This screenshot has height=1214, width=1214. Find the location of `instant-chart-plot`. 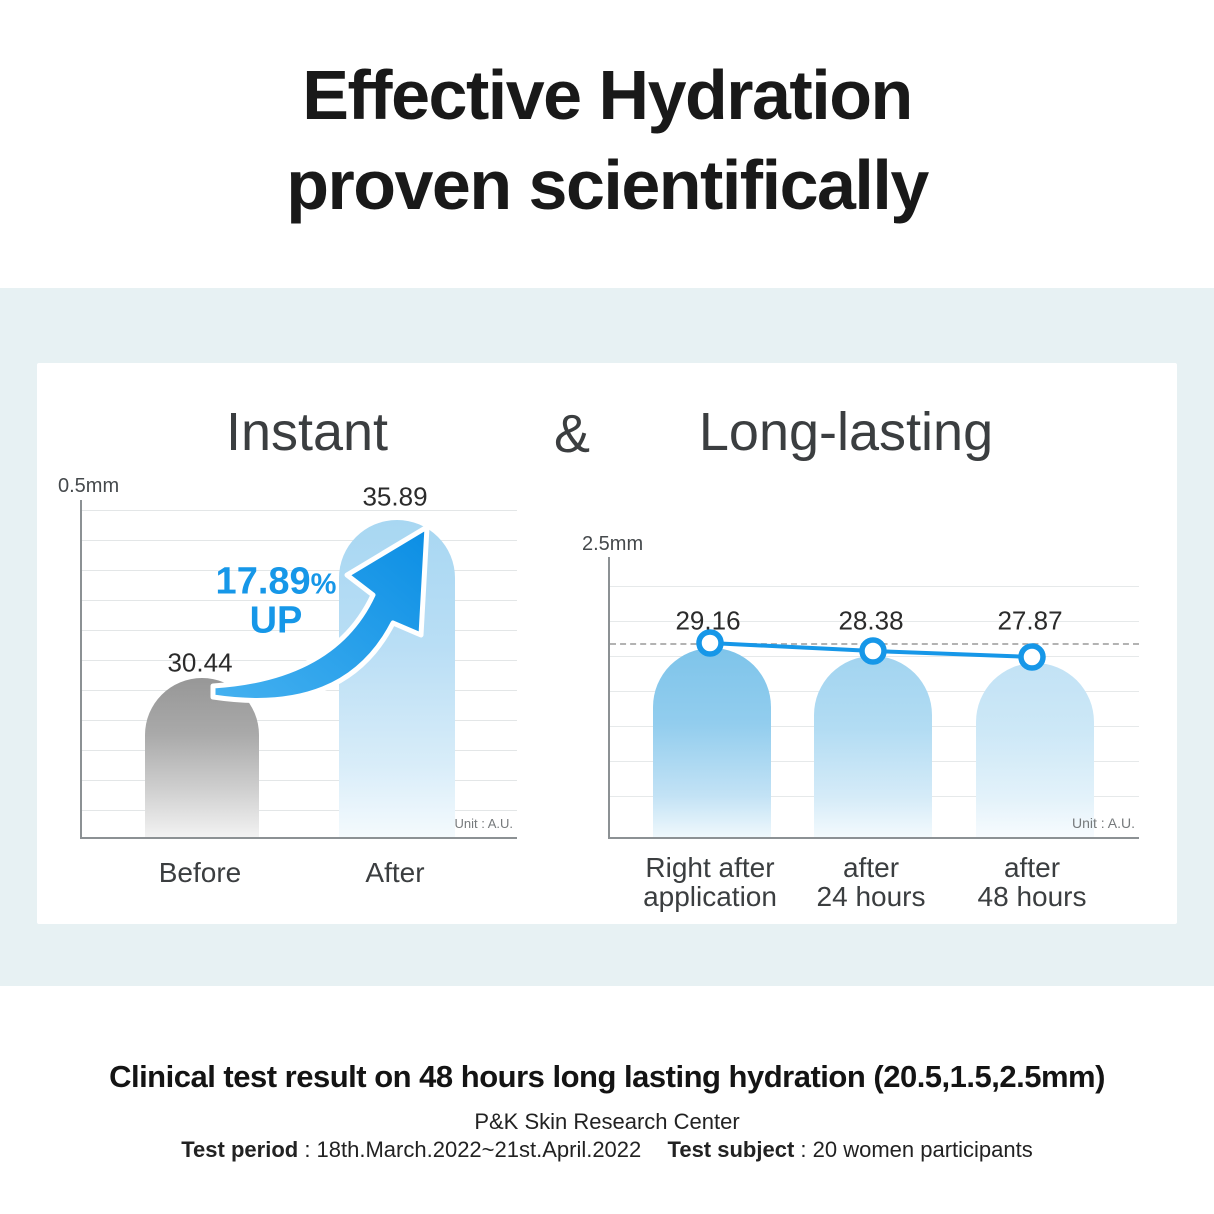

instant-chart-plot is located at coordinates (298, 669).